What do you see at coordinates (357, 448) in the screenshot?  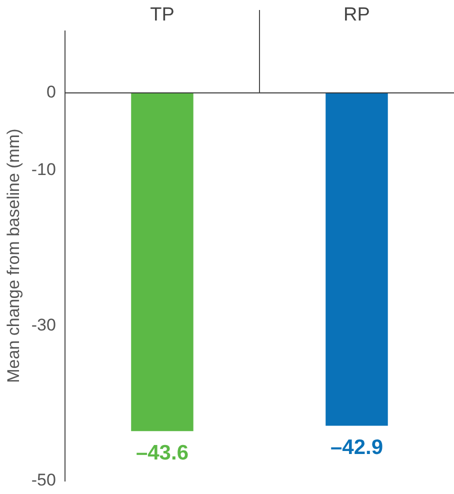 I see `data-label: –42.9` at bounding box center [357, 448].